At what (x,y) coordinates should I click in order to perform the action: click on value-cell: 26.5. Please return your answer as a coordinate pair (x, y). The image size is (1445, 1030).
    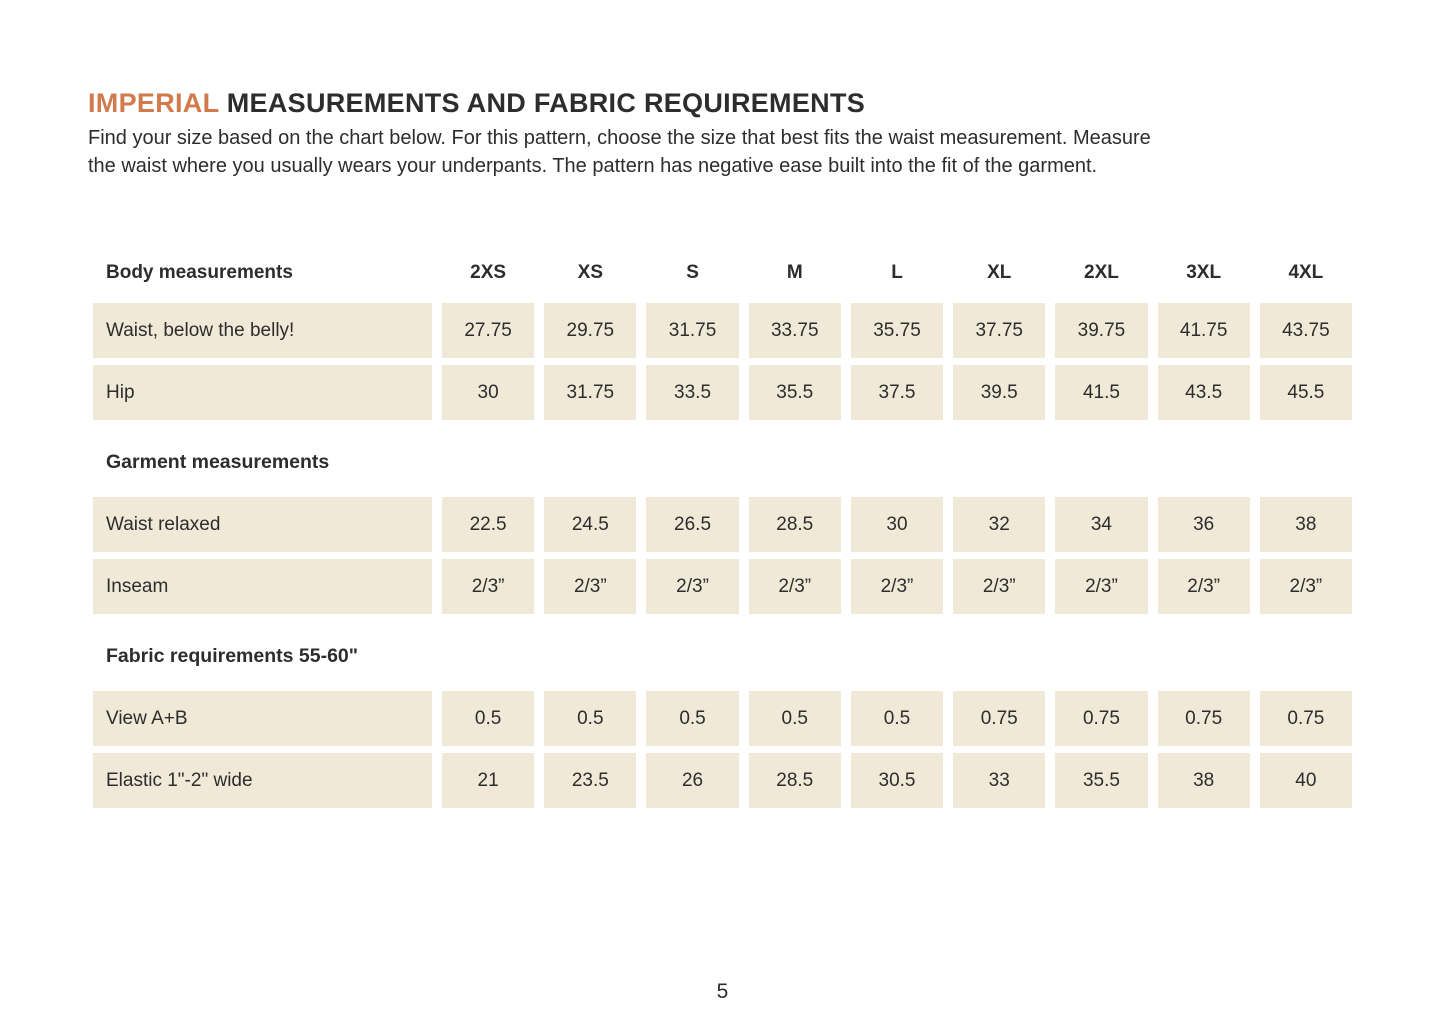
    Looking at the image, I should click on (692, 524).